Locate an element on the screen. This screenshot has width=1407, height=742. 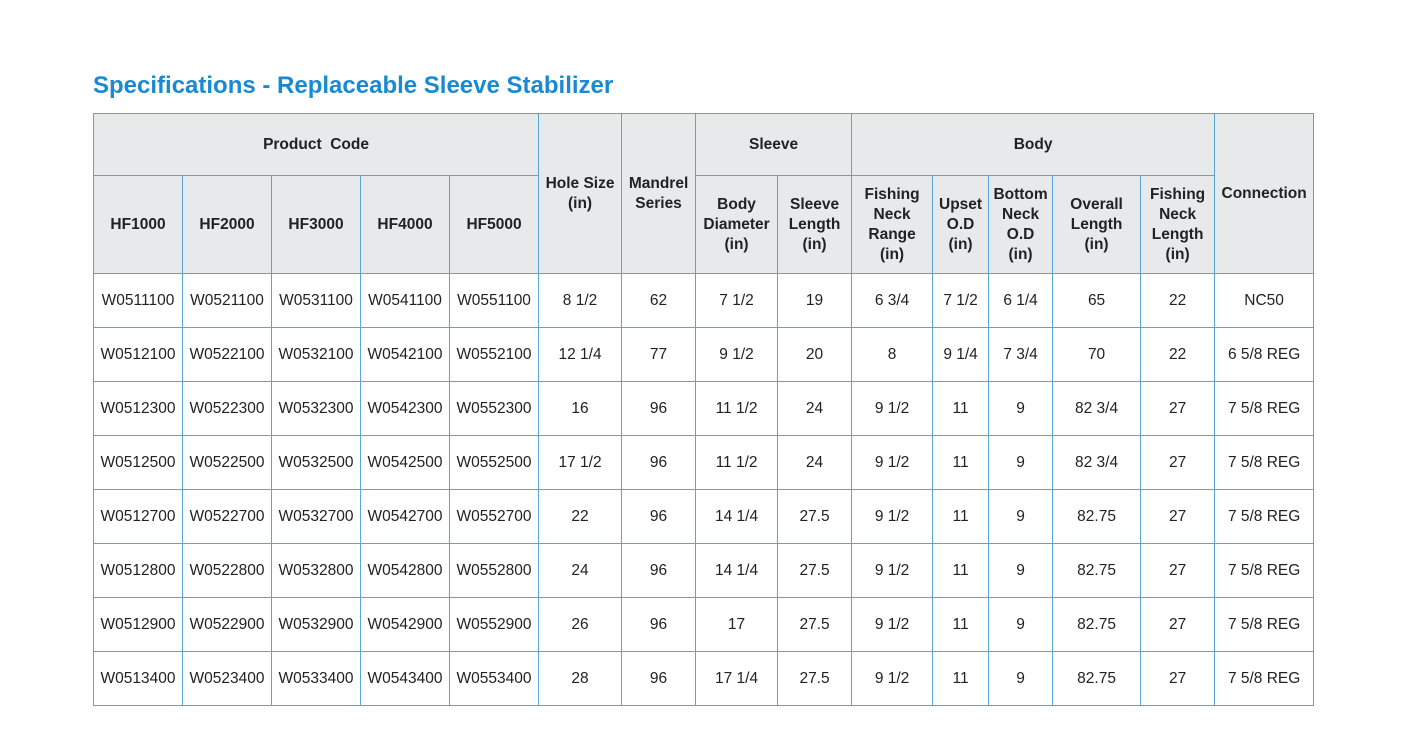
cell: W0553400 is located at coordinates (494, 678).